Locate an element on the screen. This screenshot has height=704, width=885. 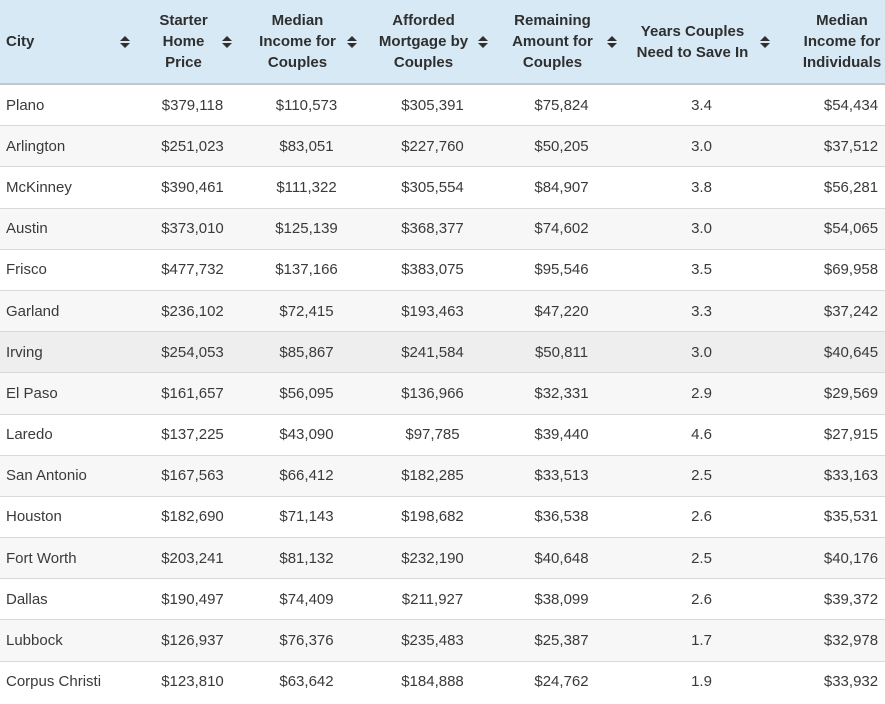
cell-remaining-amount-couples: $33,513 is located at coordinates (561, 475).